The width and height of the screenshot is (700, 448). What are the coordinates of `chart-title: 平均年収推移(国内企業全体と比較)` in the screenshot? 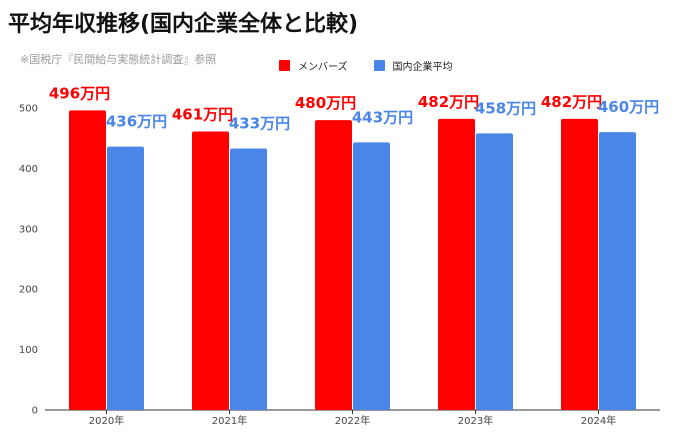 It's located at (183, 24).